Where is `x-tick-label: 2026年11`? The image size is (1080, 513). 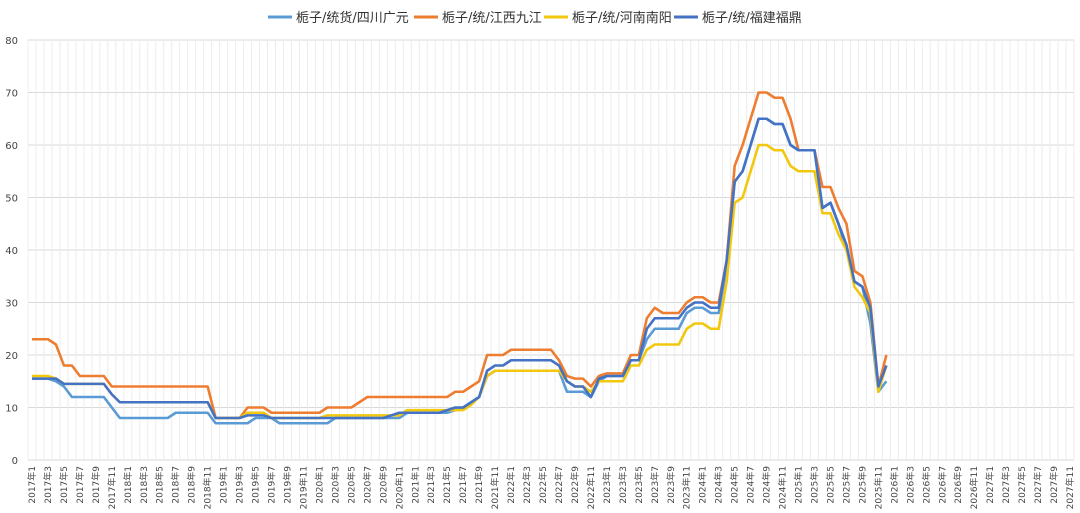 x-tick-label: 2026年11 is located at coordinates (974, 487).